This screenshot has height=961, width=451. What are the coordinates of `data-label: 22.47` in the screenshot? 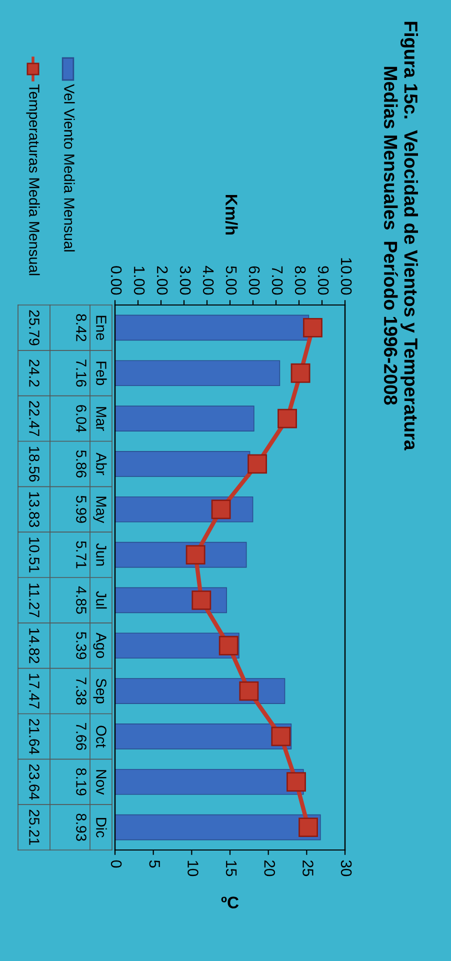 It's located at (34, 418).